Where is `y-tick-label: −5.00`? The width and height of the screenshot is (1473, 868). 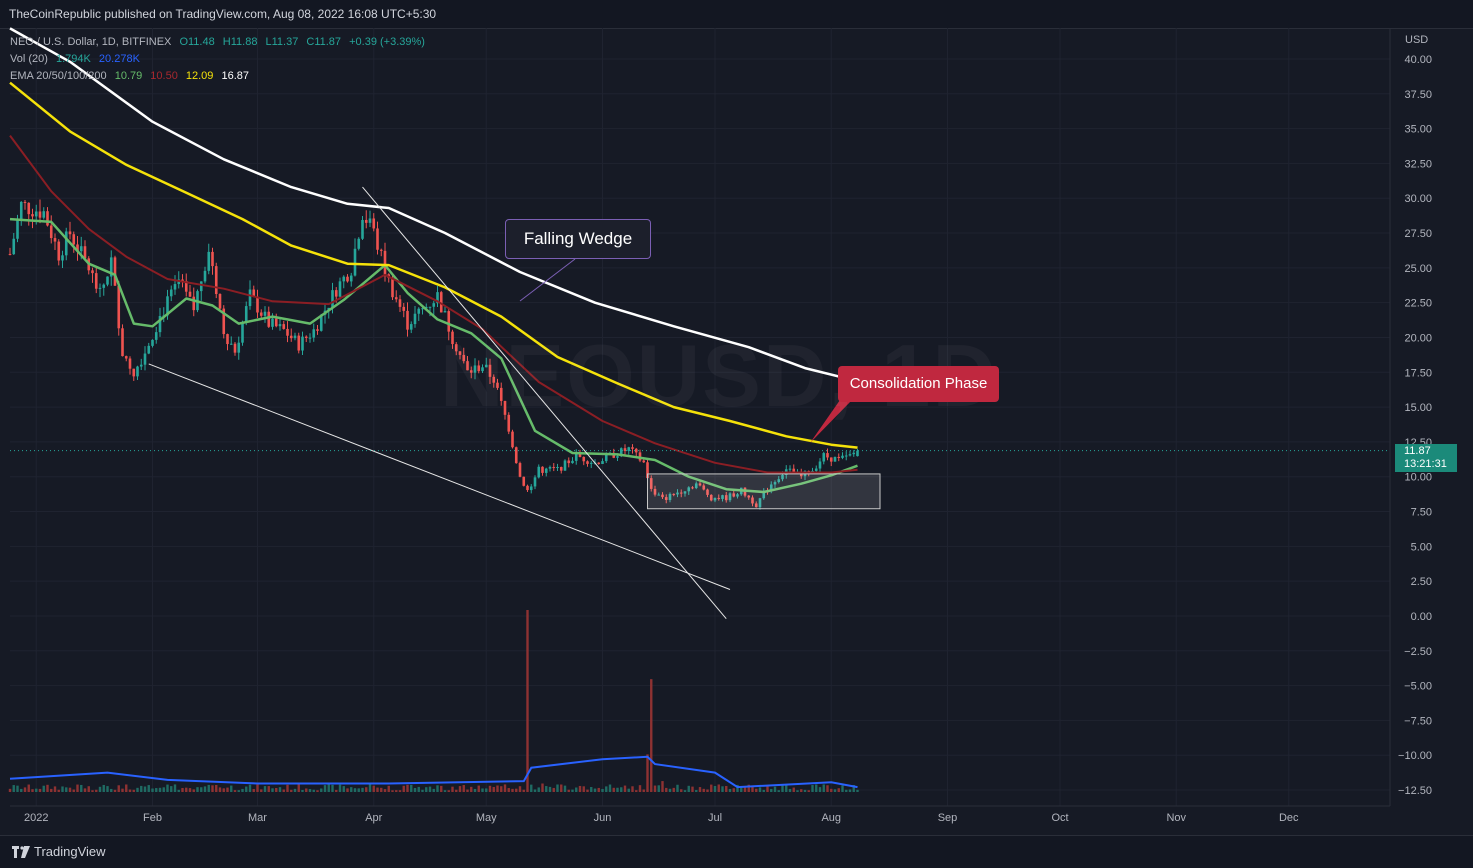
y-tick-label: −5.00 is located at coordinates (1418, 687).